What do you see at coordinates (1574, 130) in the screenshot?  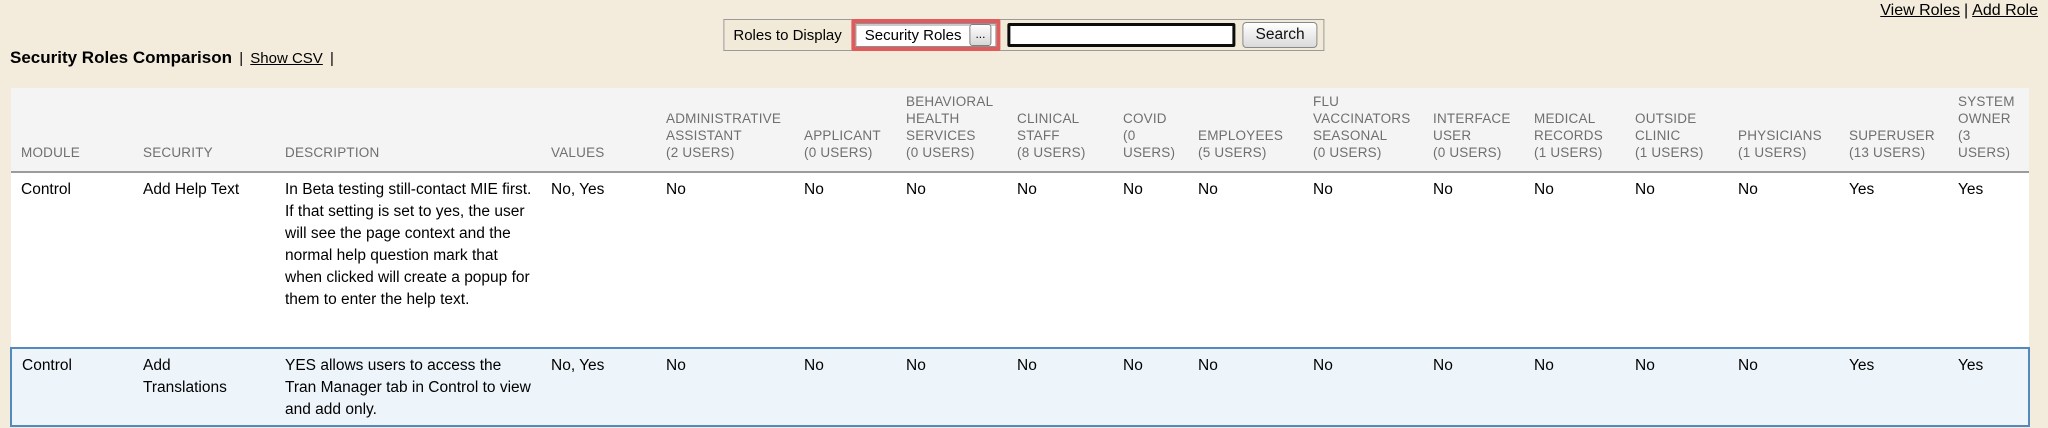 I see `column-header-medical-records: MEDICAL RECORDS (1 USERS)` at bounding box center [1574, 130].